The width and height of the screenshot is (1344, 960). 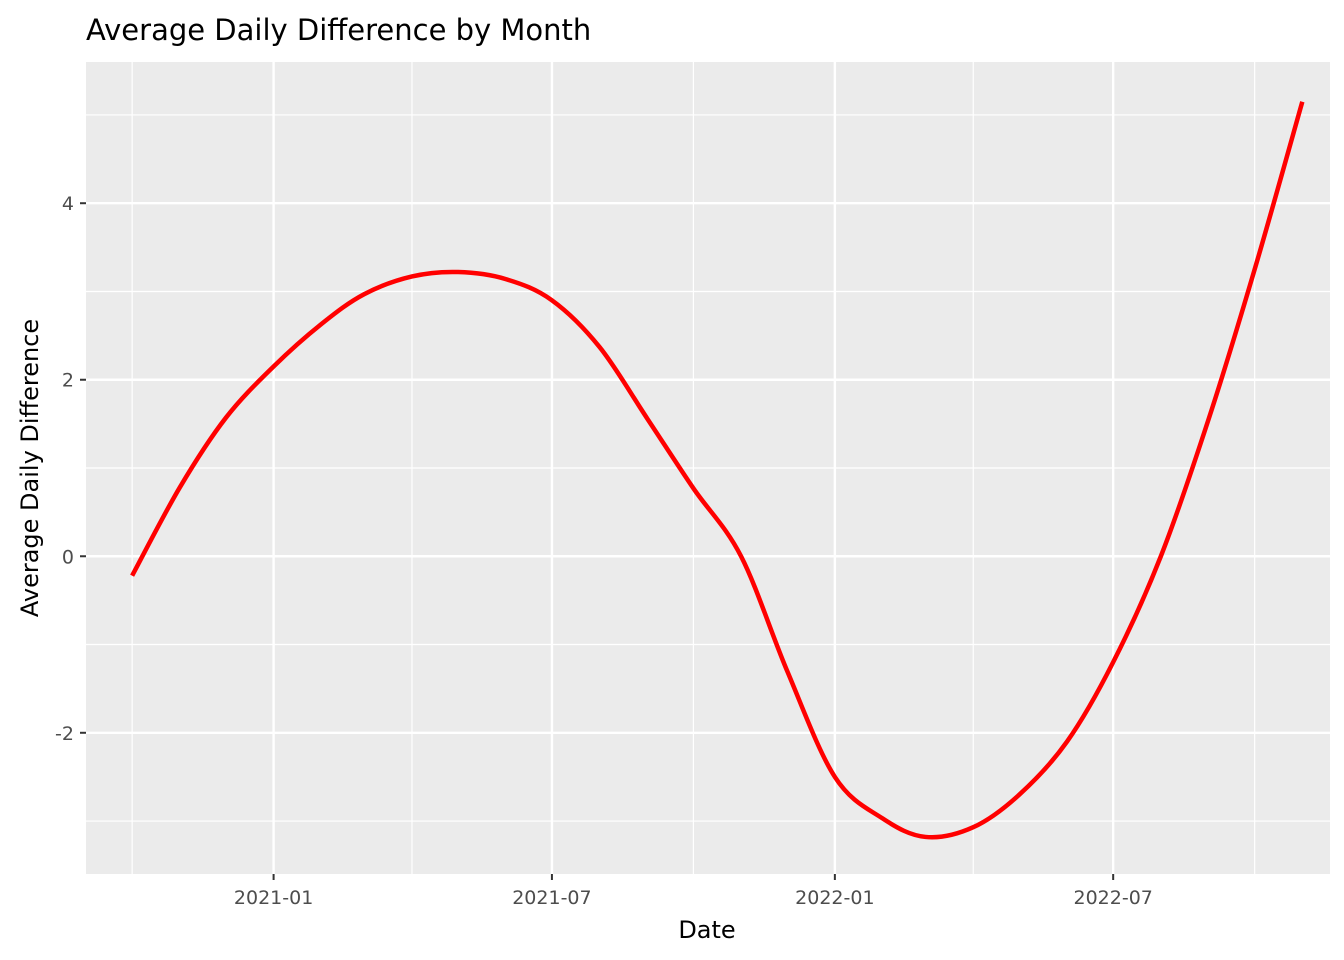 I want to click on y-axis-title: Average Daily Difference, so click(x=30, y=468).